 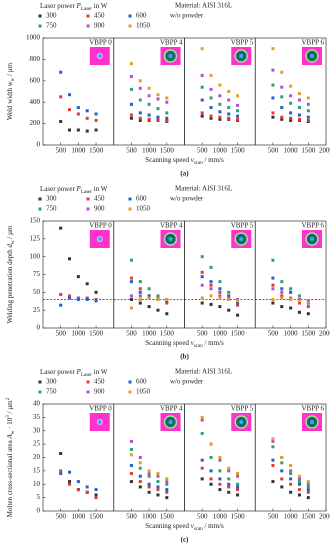 I want to click on x-tick-label: 500, so click(x=273, y=517).